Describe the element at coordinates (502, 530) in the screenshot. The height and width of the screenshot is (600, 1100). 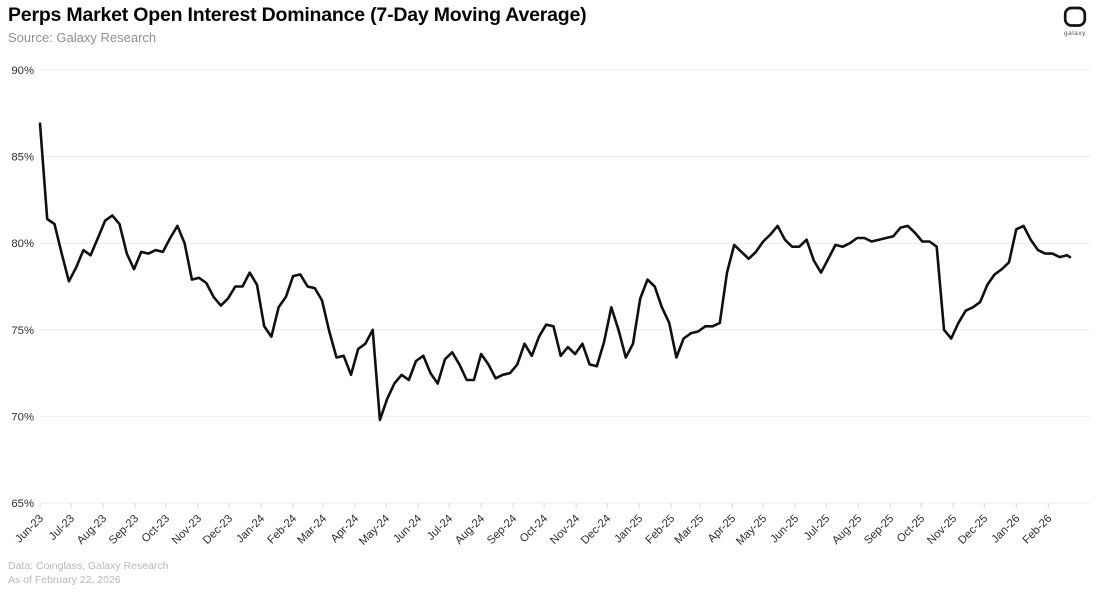
I see `x-axis-label-Sep-24: Sep-24` at that location.